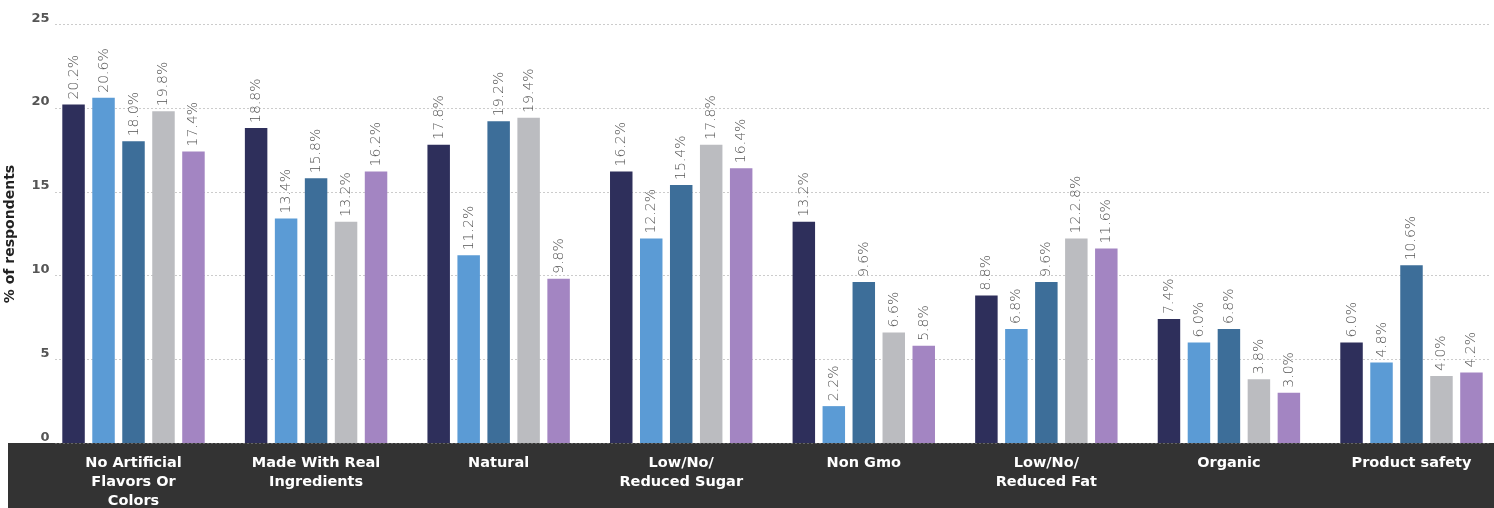 This screenshot has height=508, width=1494. I want to click on y-tick-label: 25, so click(40, 17).